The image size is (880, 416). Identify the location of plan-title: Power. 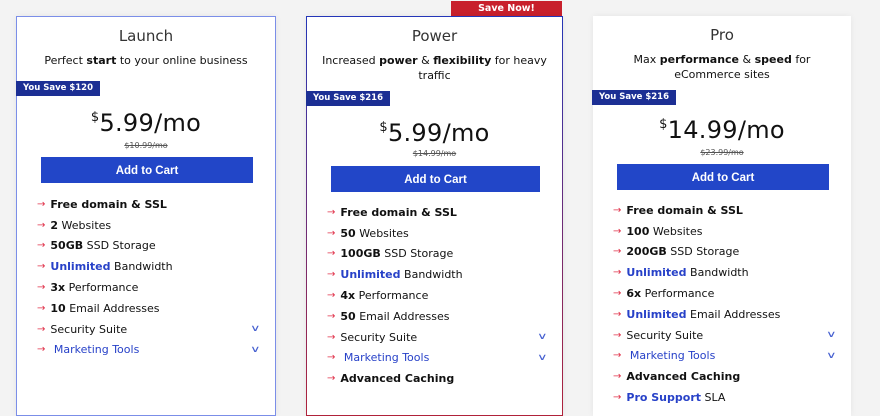
(434, 36).